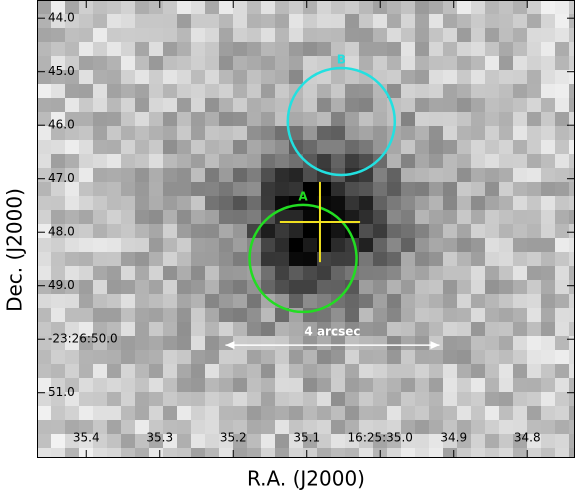 Image resolution: width=575 pixels, height=504 pixels. I want to click on region-circle, so click(303, 258).